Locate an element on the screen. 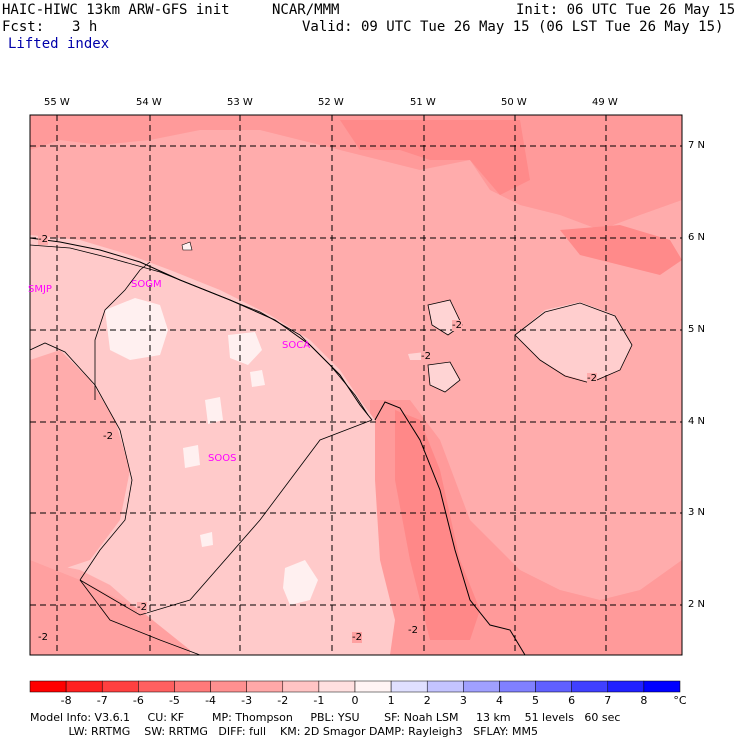  colorbar-tick-label: 5 is located at coordinates (536, 700).